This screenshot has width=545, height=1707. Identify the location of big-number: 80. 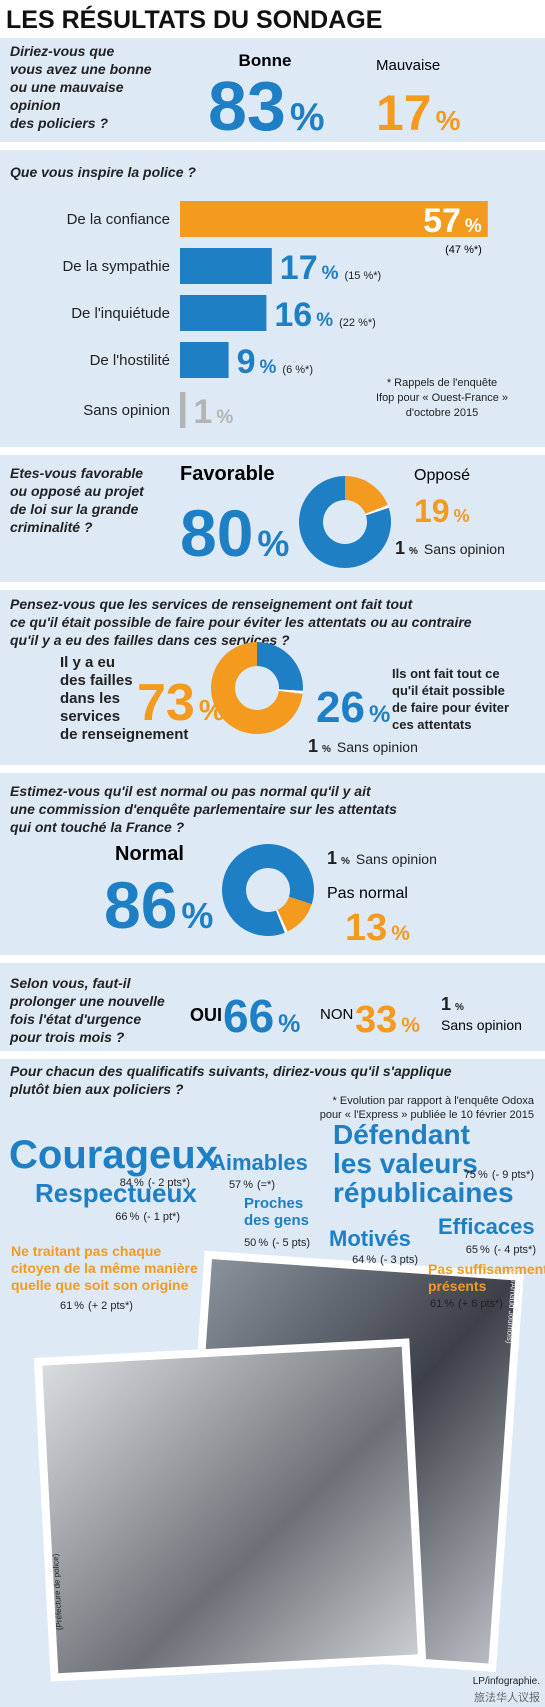
(216, 533).